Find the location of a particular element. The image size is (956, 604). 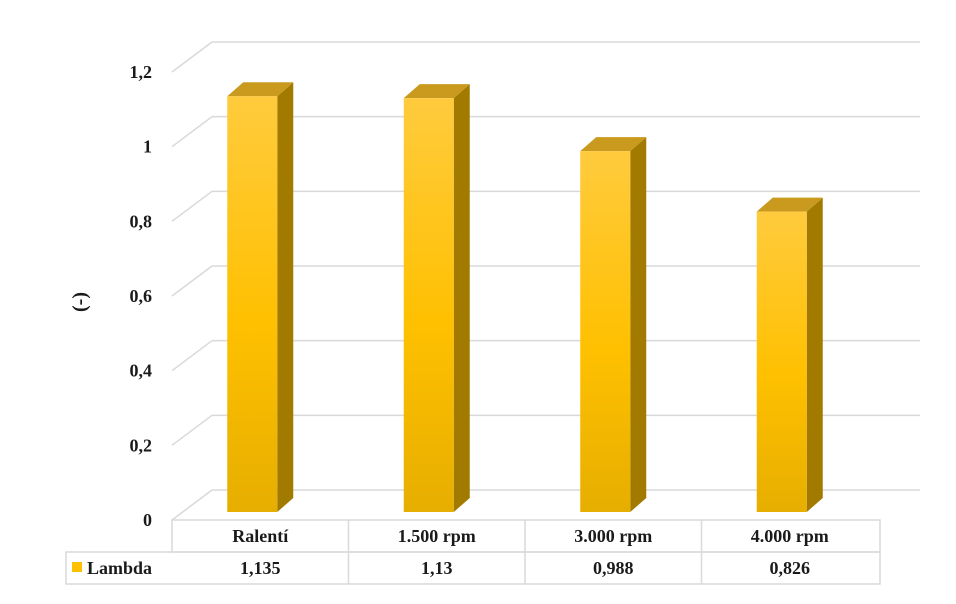

x-tick-label: 3.000 rpm is located at coordinates (613, 536).